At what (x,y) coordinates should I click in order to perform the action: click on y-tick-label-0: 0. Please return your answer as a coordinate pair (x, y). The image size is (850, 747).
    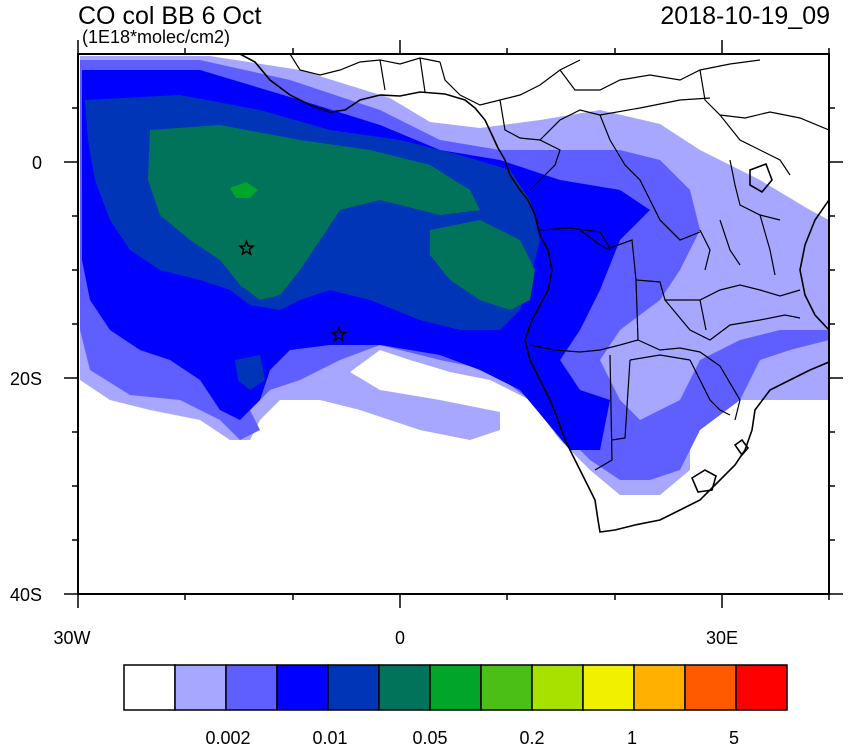
    Looking at the image, I should click on (37, 163).